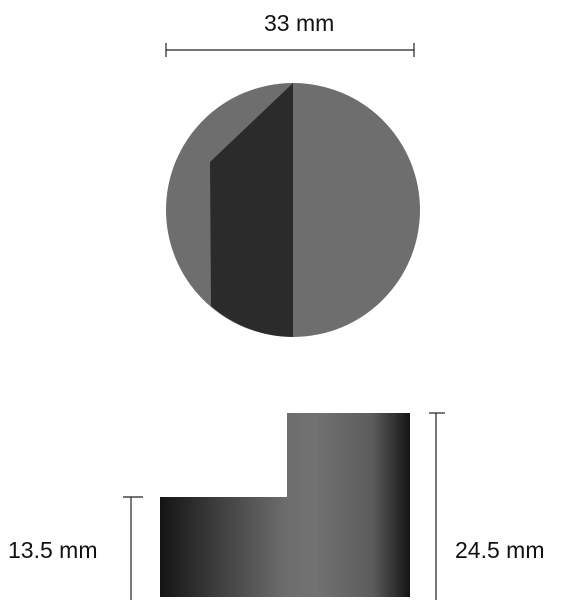 The height and width of the screenshot is (601, 564). I want to click on disc-dark-segment, so click(251, 210).